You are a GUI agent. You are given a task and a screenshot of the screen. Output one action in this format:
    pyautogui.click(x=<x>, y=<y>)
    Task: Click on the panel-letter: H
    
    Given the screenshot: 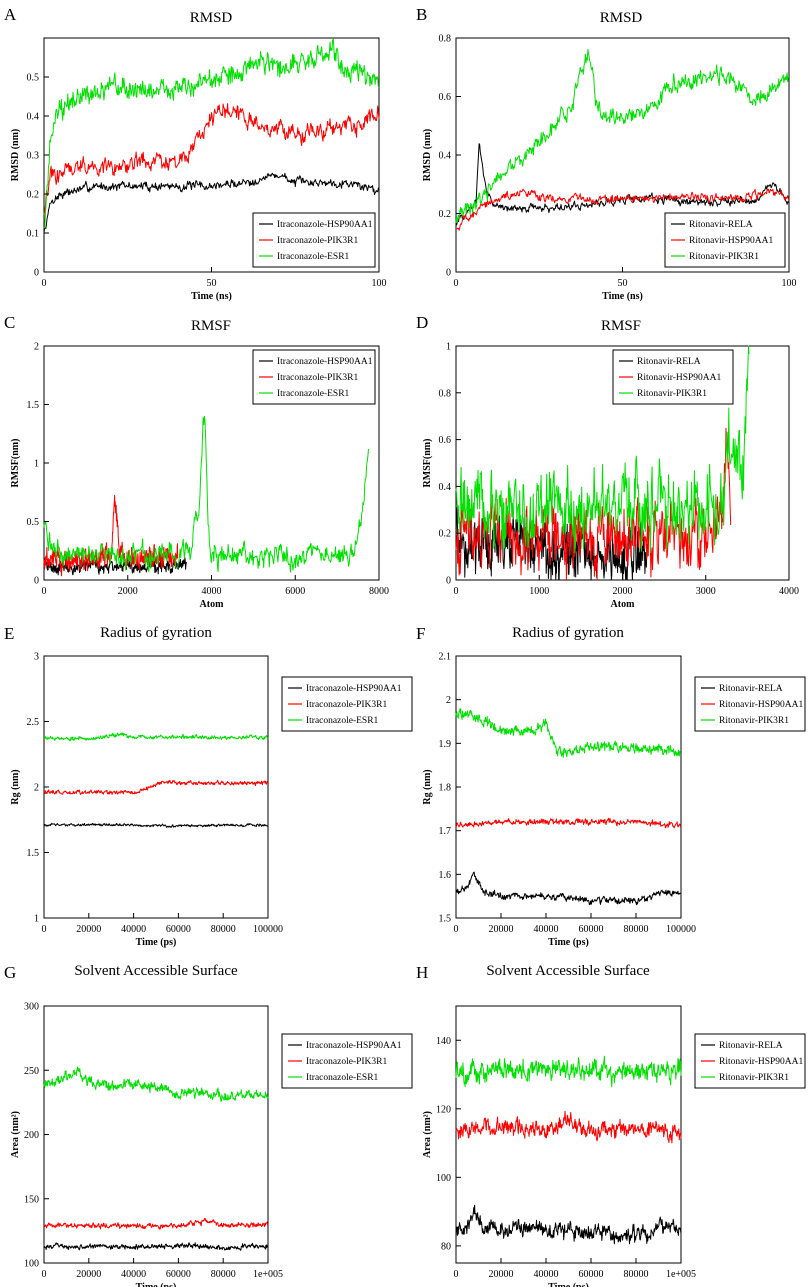 What is the action you would take?
    pyautogui.click(x=422, y=972)
    